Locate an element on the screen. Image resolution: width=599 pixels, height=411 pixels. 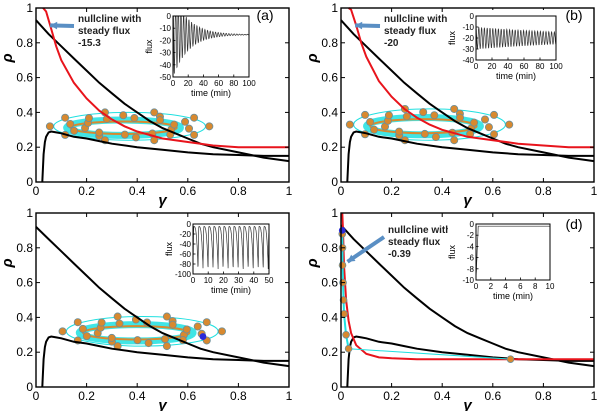
x-tick-label: 0 is located at coordinates (36, 396).